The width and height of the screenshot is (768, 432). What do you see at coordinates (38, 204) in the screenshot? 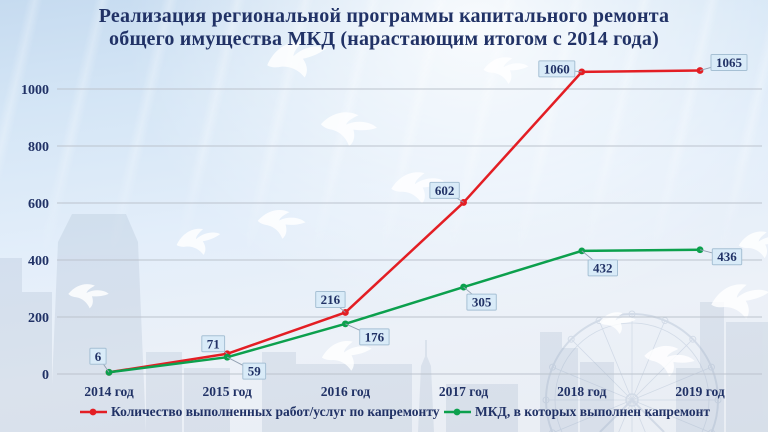
I see `y-tick-label: 600` at bounding box center [38, 204].